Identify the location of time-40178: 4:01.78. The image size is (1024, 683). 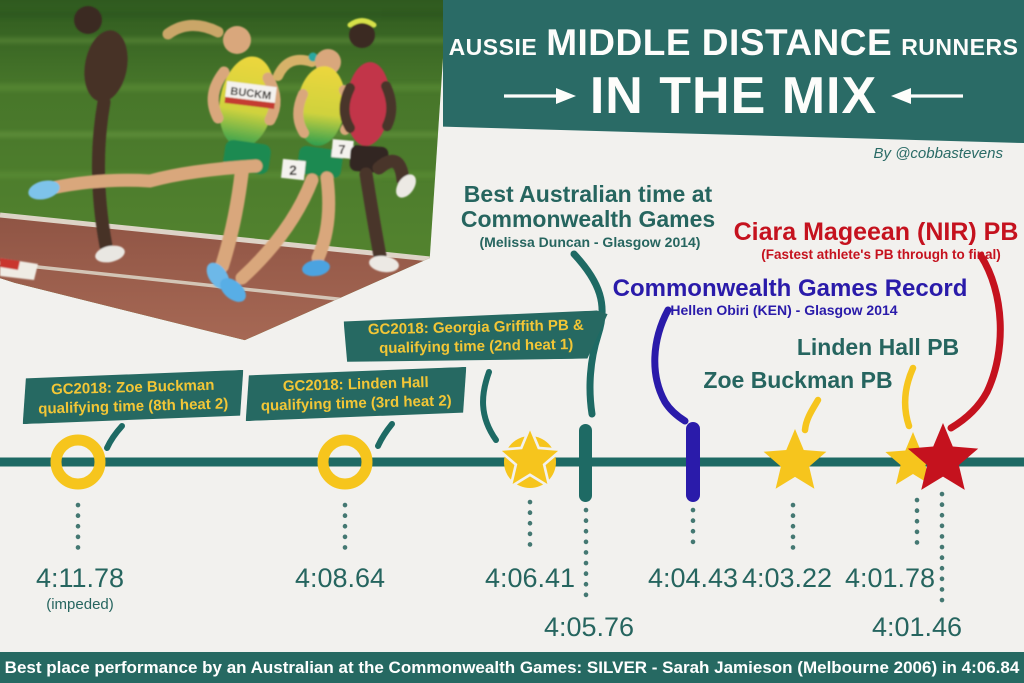
(890, 578).